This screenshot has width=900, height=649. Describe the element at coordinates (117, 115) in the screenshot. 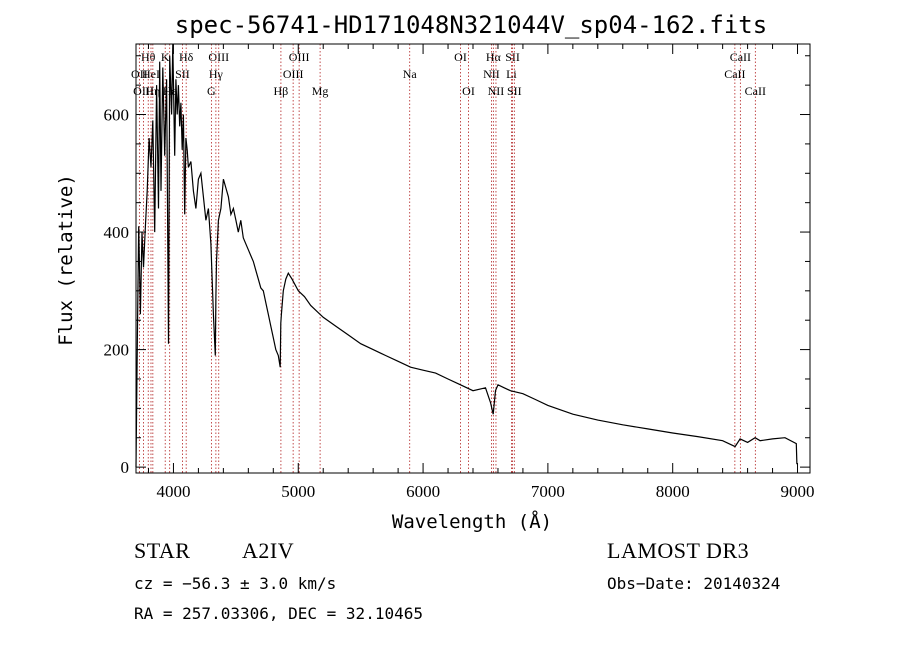

I see `y-tick-label: 600` at that location.